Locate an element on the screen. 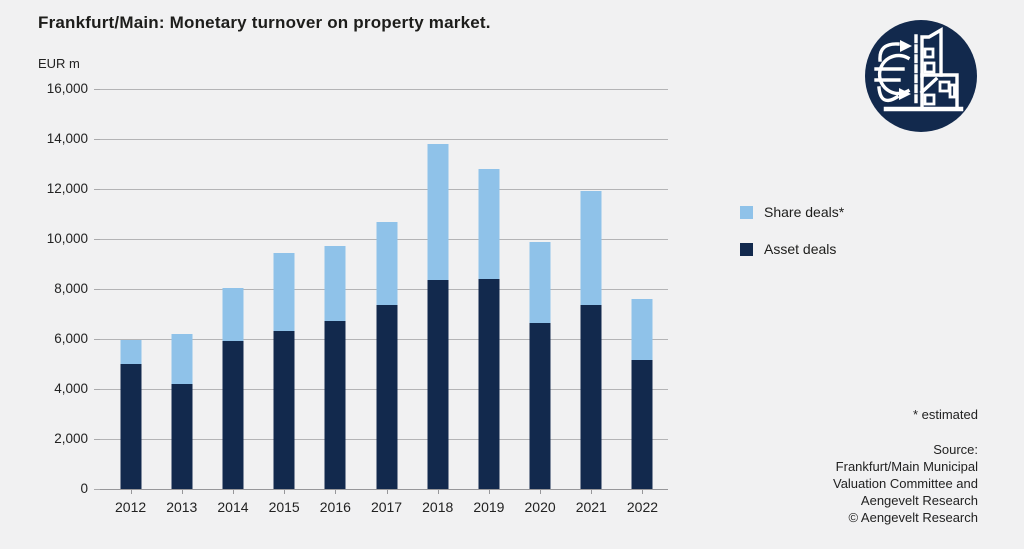  aengevelt-logo is located at coordinates (921, 76).